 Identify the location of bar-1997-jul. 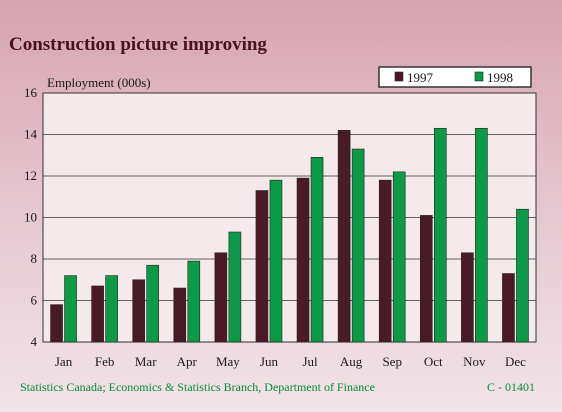
(303, 260).